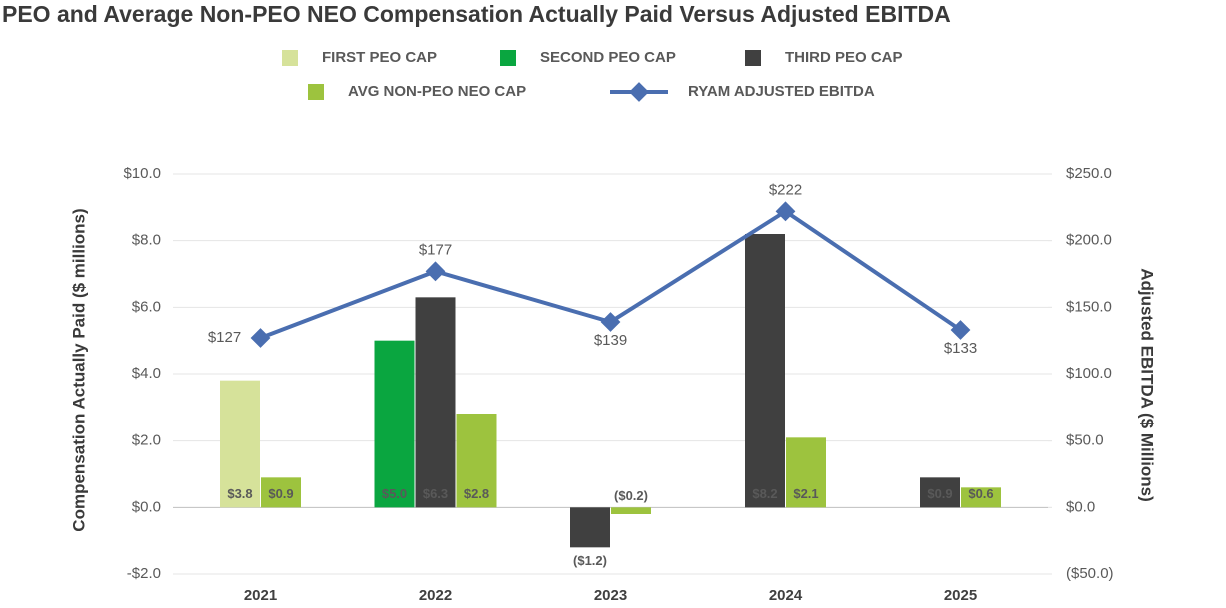  What do you see at coordinates (1080, 506) in the screenshot?
I see `y2-tick-label: $0.0` at bounding box center [1080, 506].